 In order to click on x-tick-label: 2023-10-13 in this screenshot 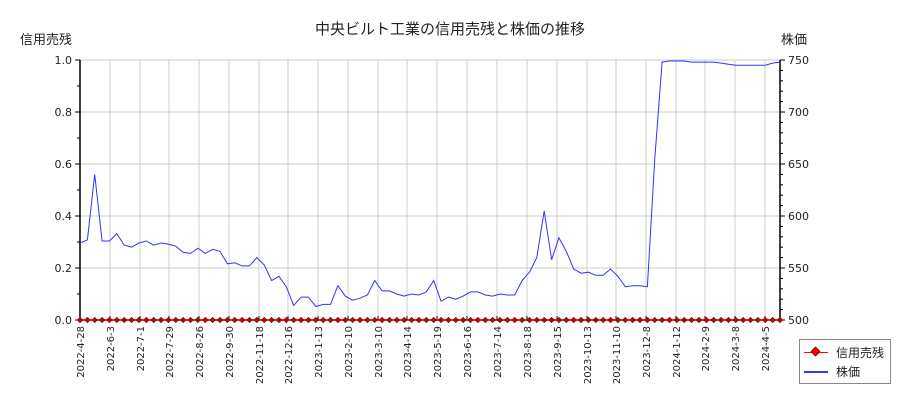, I will do `click(588, 355)`.